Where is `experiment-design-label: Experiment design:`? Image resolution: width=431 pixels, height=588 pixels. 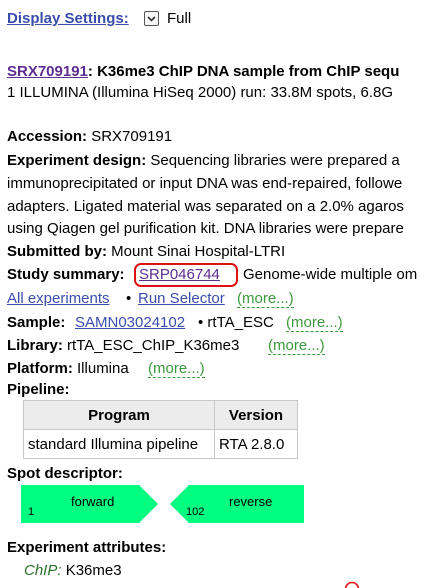 experiment-design-label: Experiment design: is located at coordinates (77, 160).